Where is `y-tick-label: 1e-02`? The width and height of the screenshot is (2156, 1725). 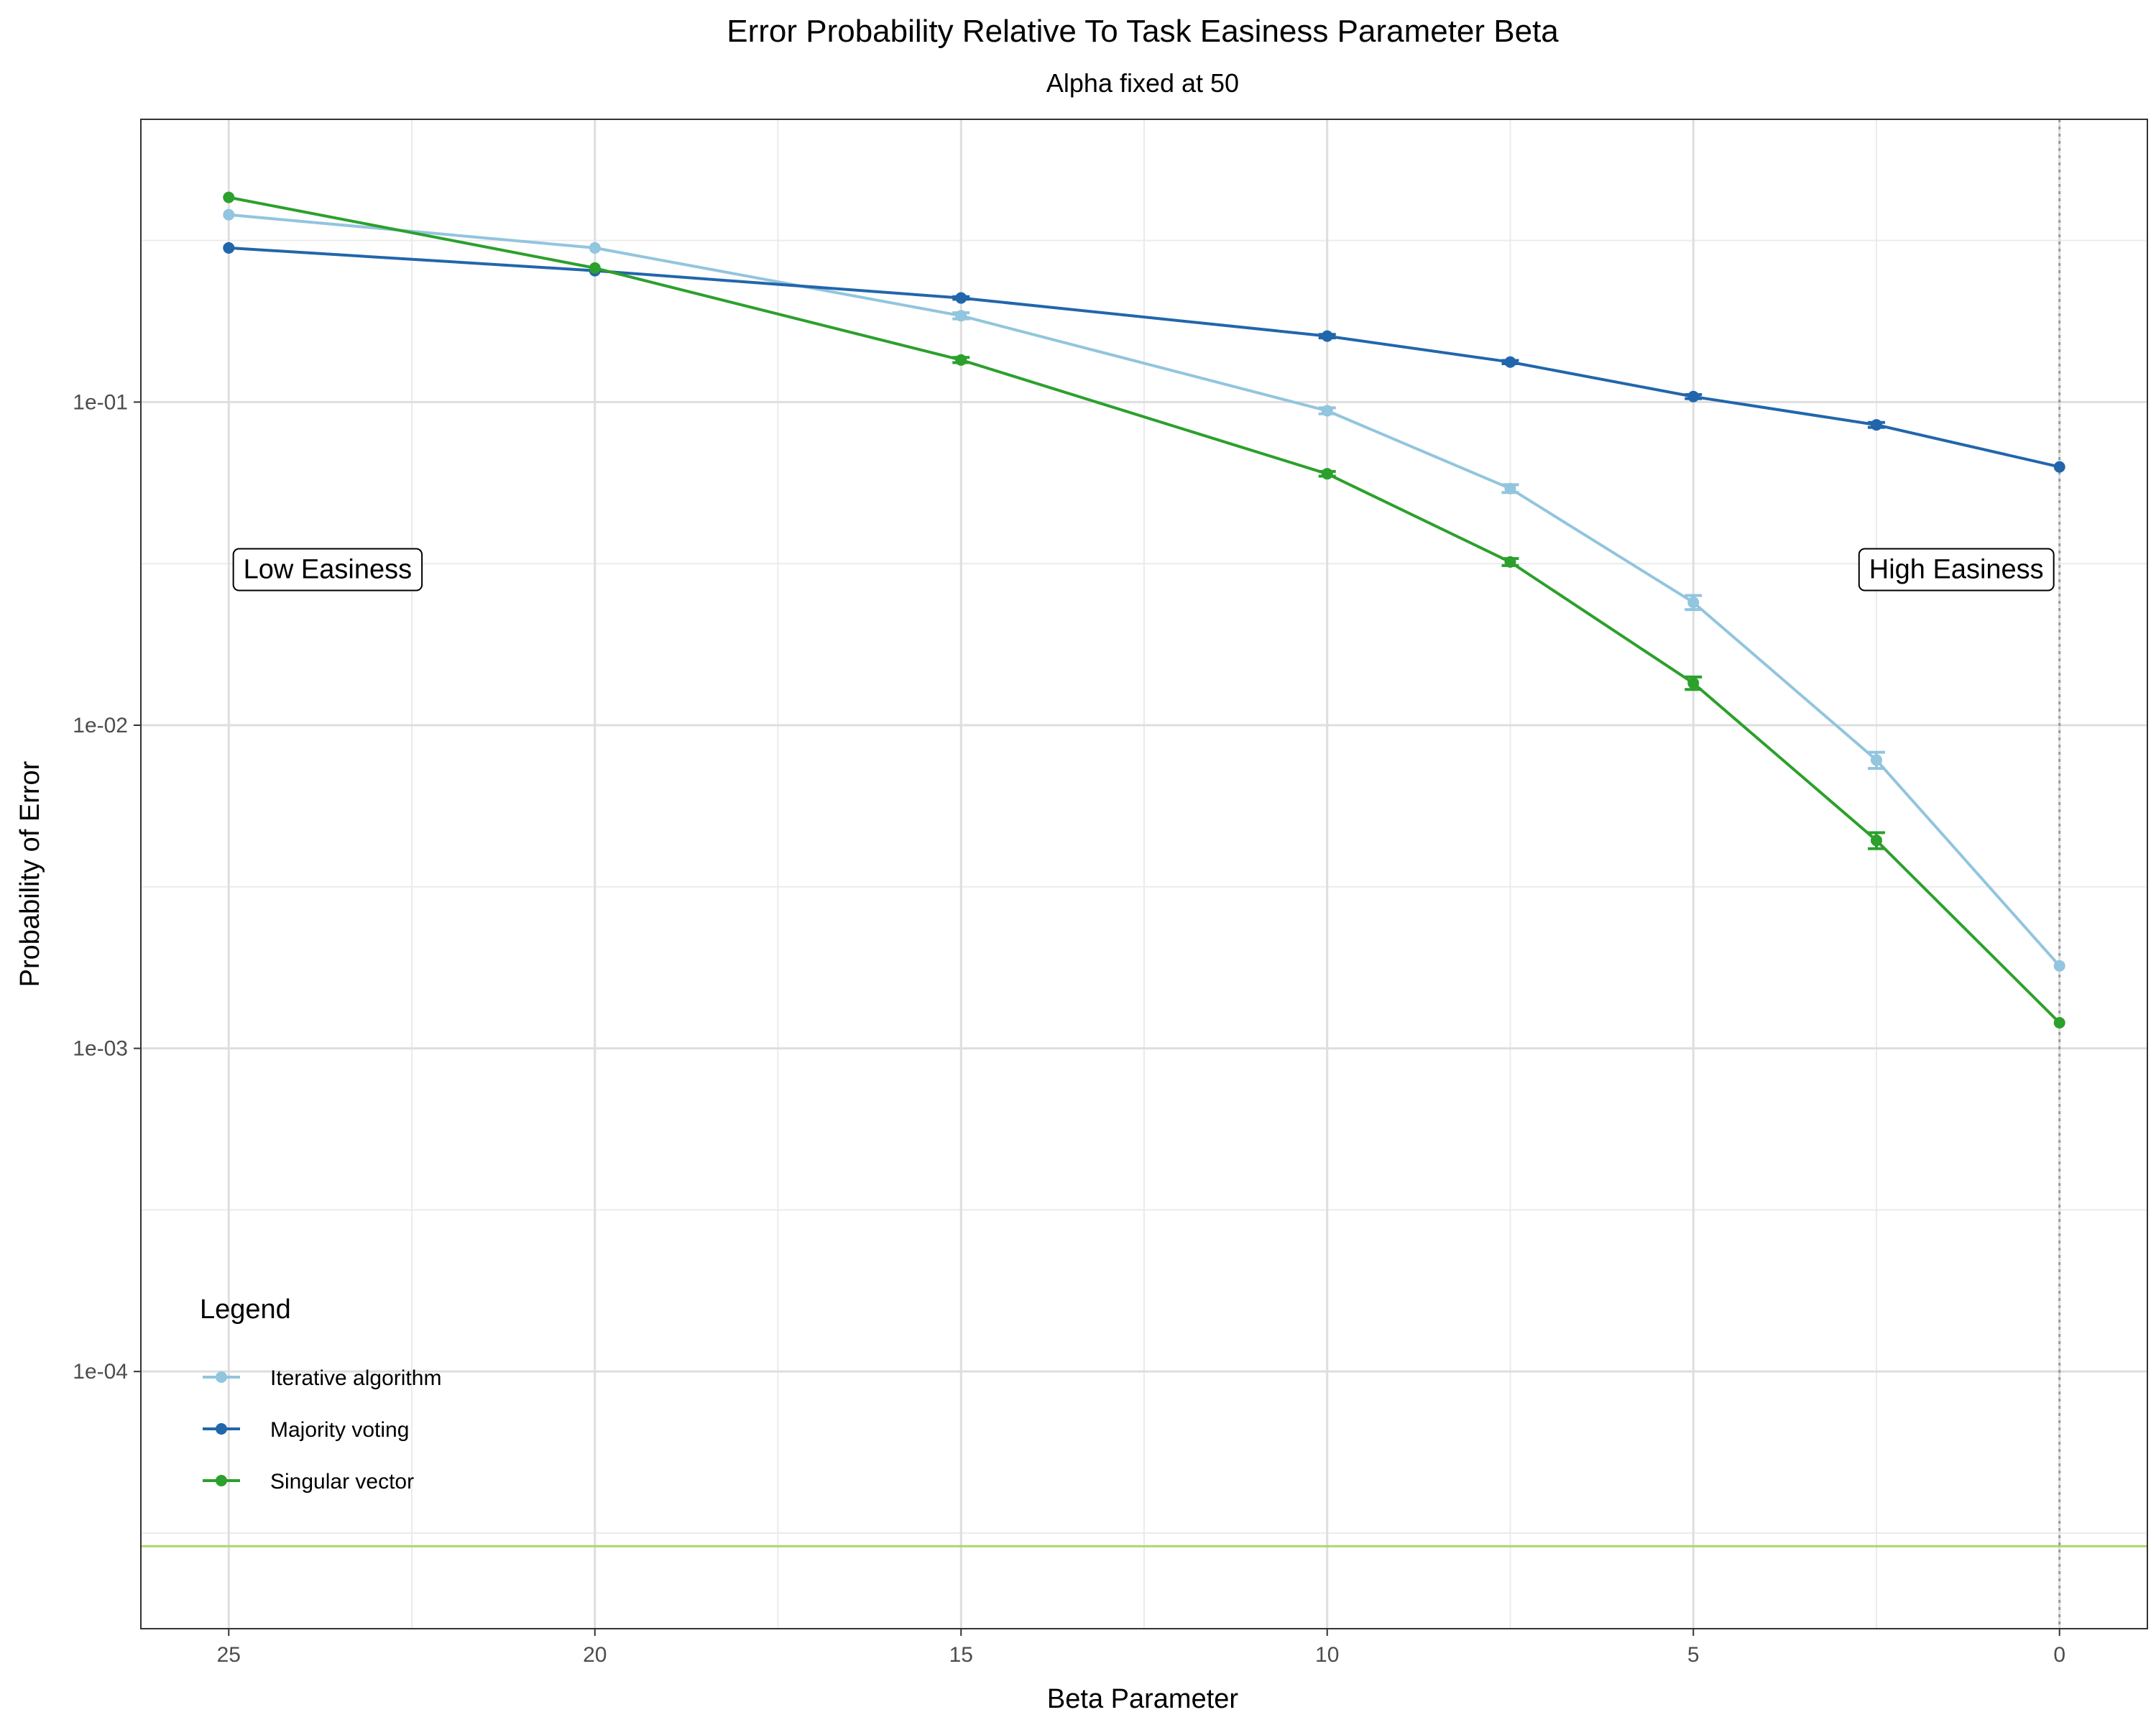 y-tick-label: 1e-02 is located at coordinates (101, 725).